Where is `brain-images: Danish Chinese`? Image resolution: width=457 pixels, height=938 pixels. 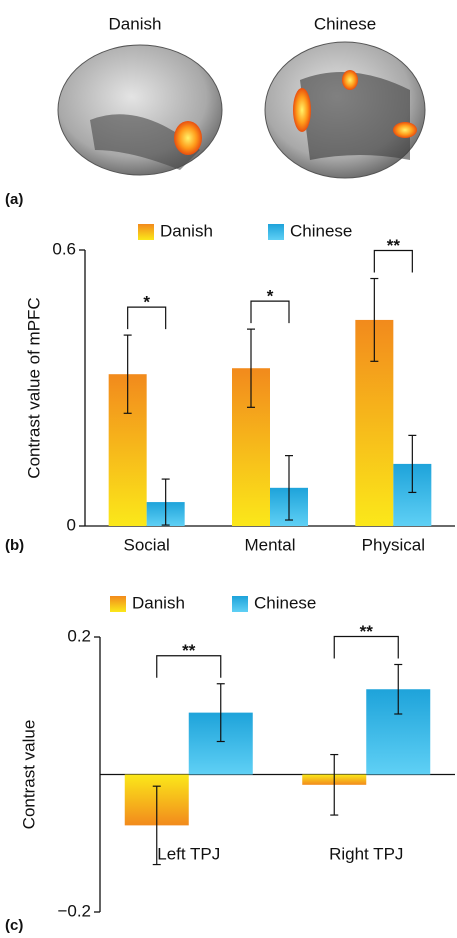 brain-images: Danish Chinese is located at coordinates (241, 96).